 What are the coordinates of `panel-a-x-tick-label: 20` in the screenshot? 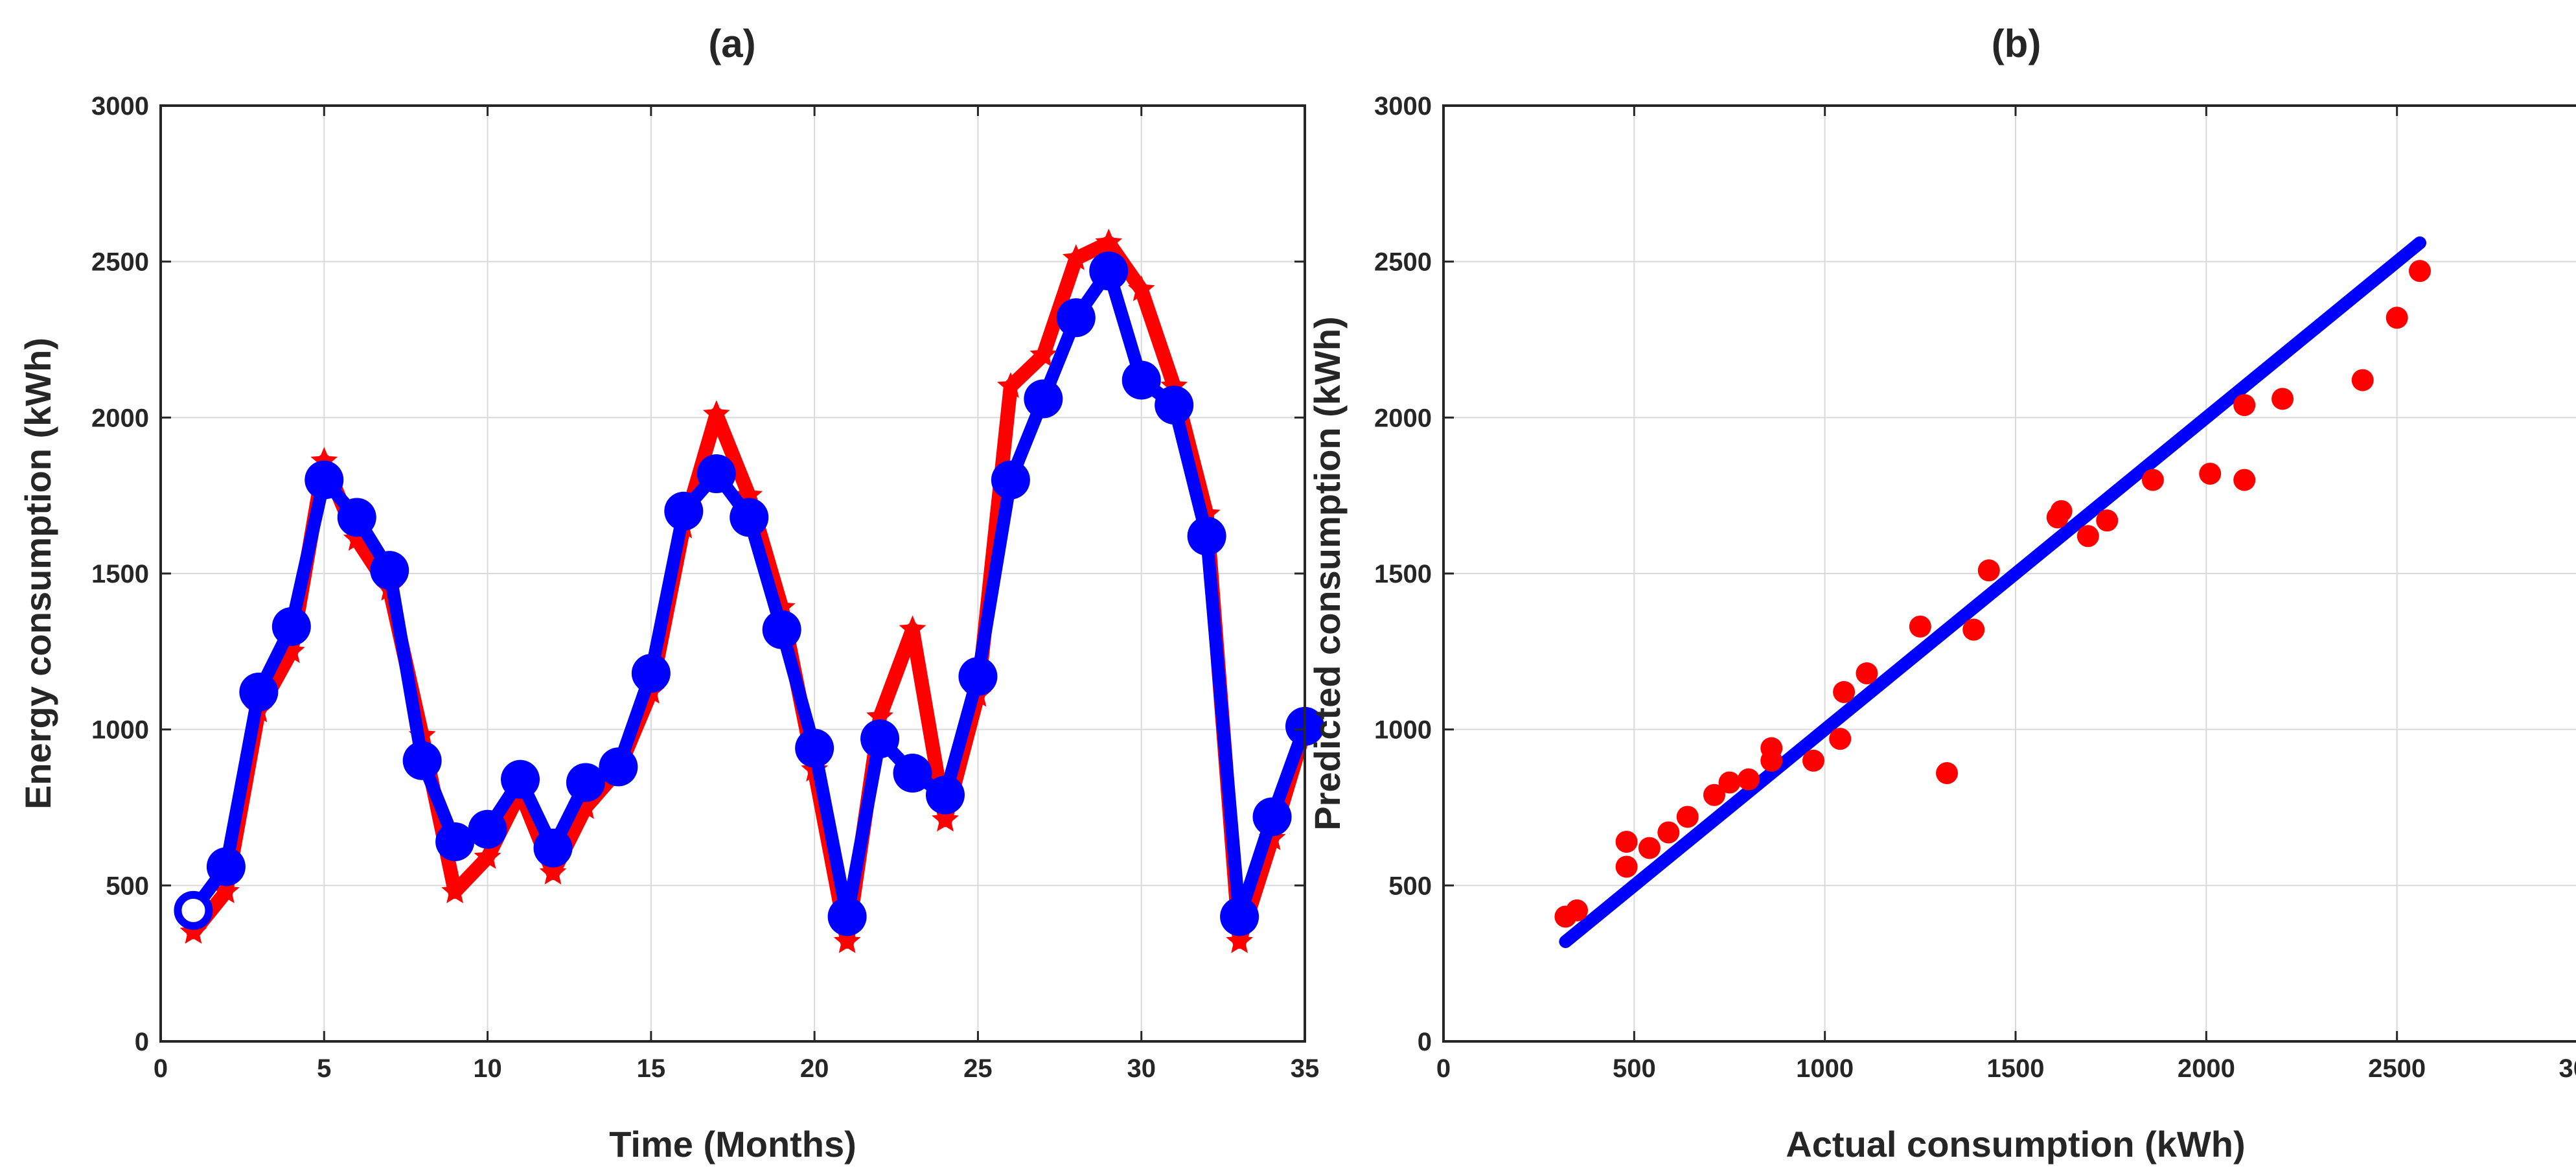 It's located at (814, 1068).